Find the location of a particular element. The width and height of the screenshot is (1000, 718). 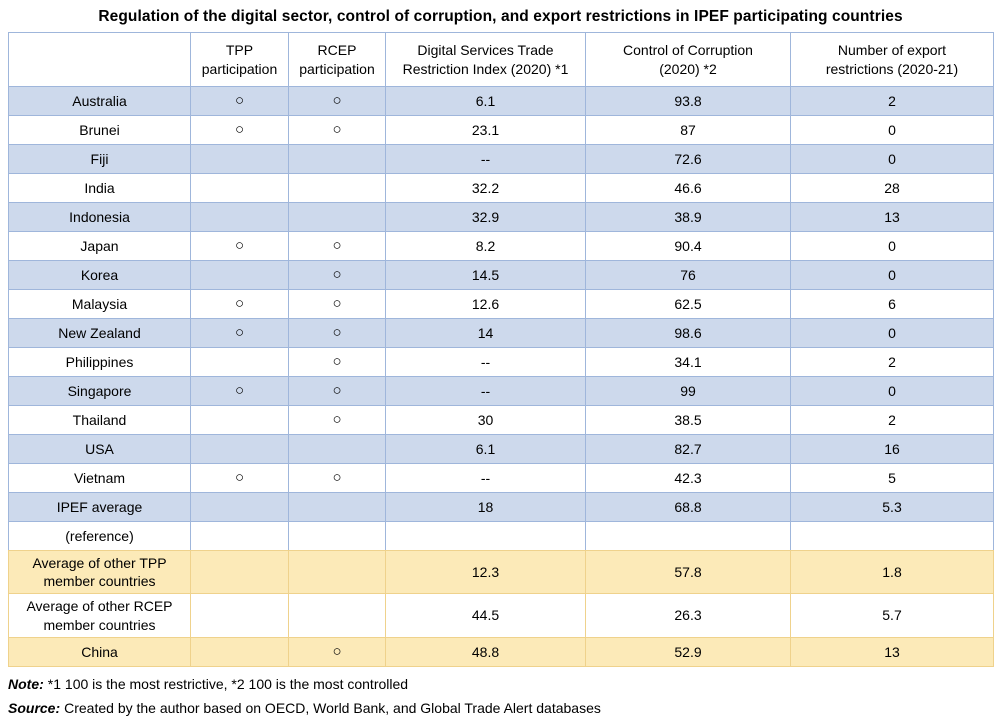

col-header-export-restrictions: Number of export restrictions (2020-21) is located at coordinates (892, 59).